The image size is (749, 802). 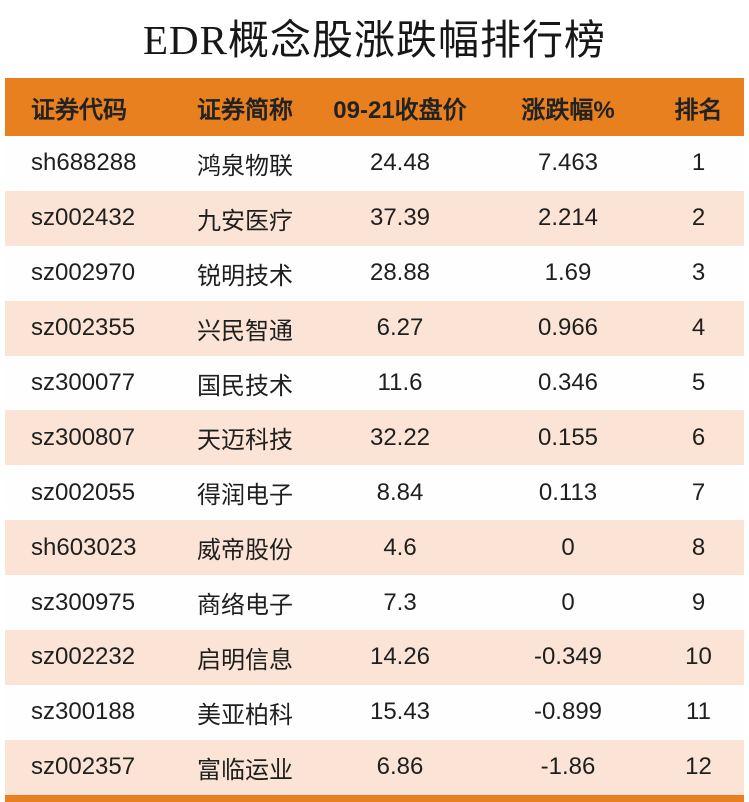 What do you see at coordinates (400, 602) in the screenshot?
I see `cell-close-price: 7.3` at bounding box center [400, 602].